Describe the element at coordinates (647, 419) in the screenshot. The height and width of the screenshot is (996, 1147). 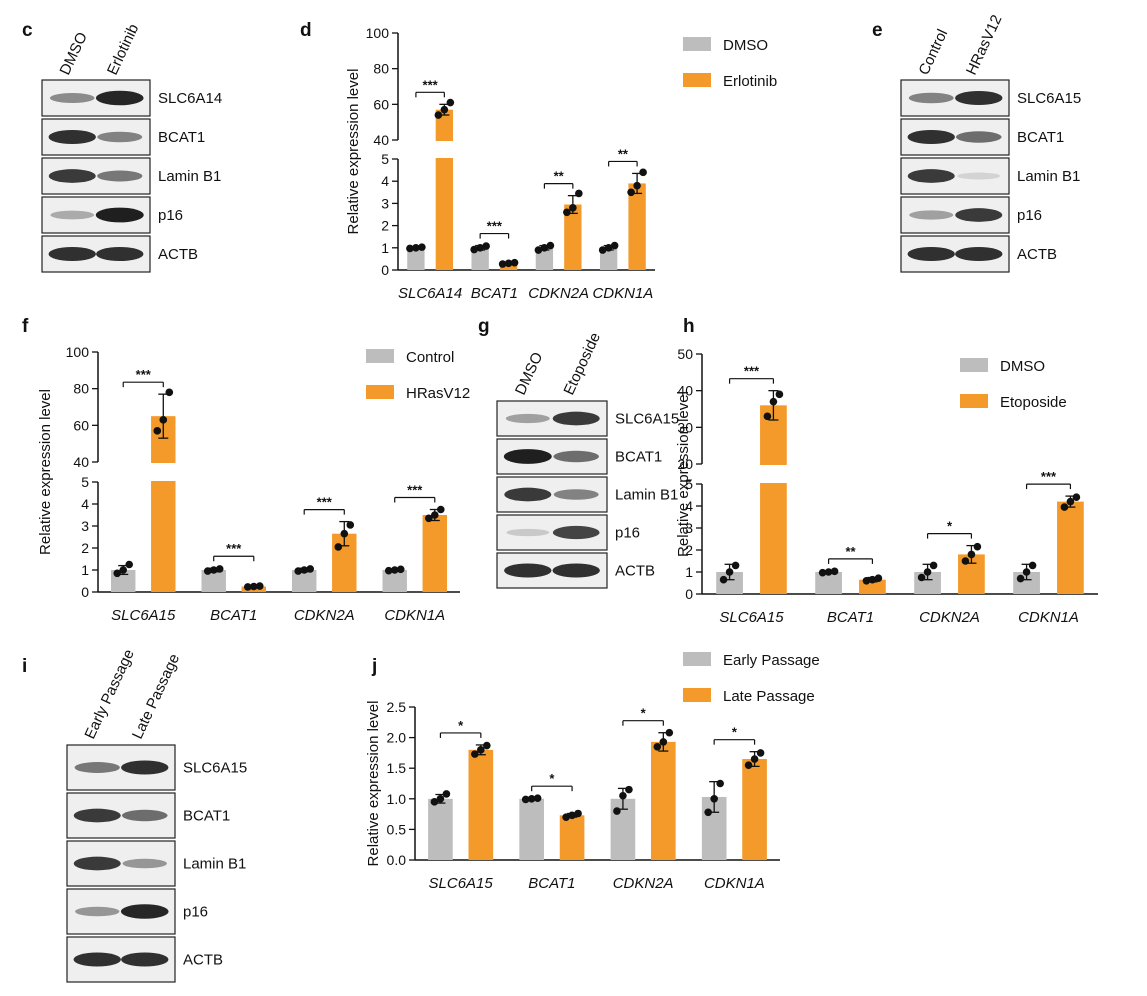
I see `protein-label: SLC6A15` at that location.